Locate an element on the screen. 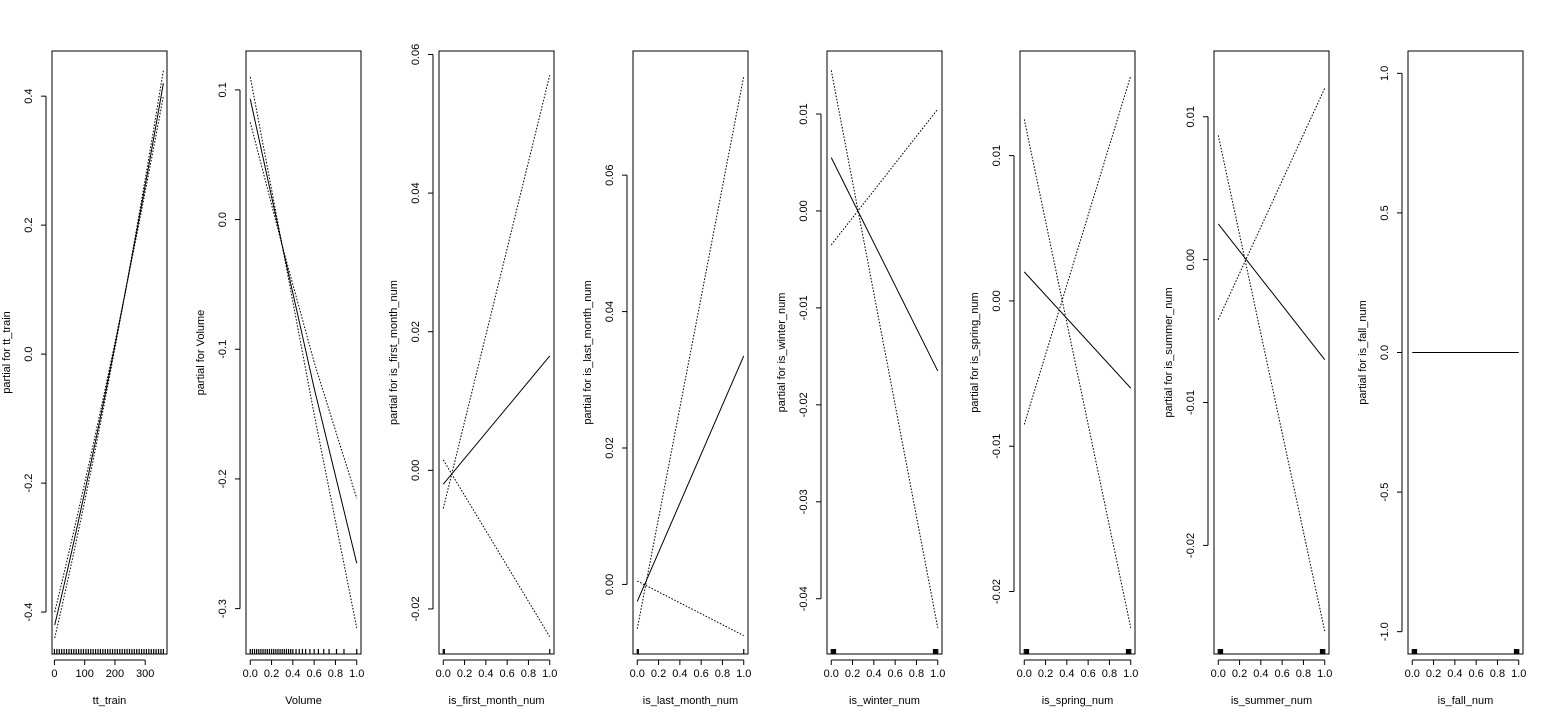 The image size is (1550, 720). y-axis-label: partial for is_summer_num is located at coordinates (1169, 352).